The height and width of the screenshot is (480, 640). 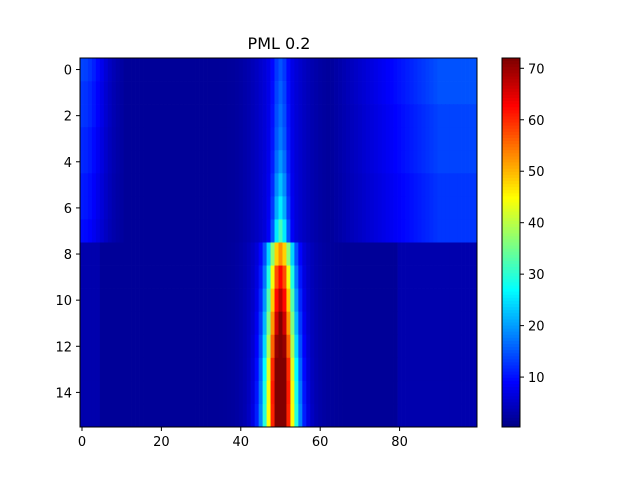 What do you see at coordinates (241, 442) in the screenshot?
I see `x-tick-label: 40` at bounding box center [241, 442].